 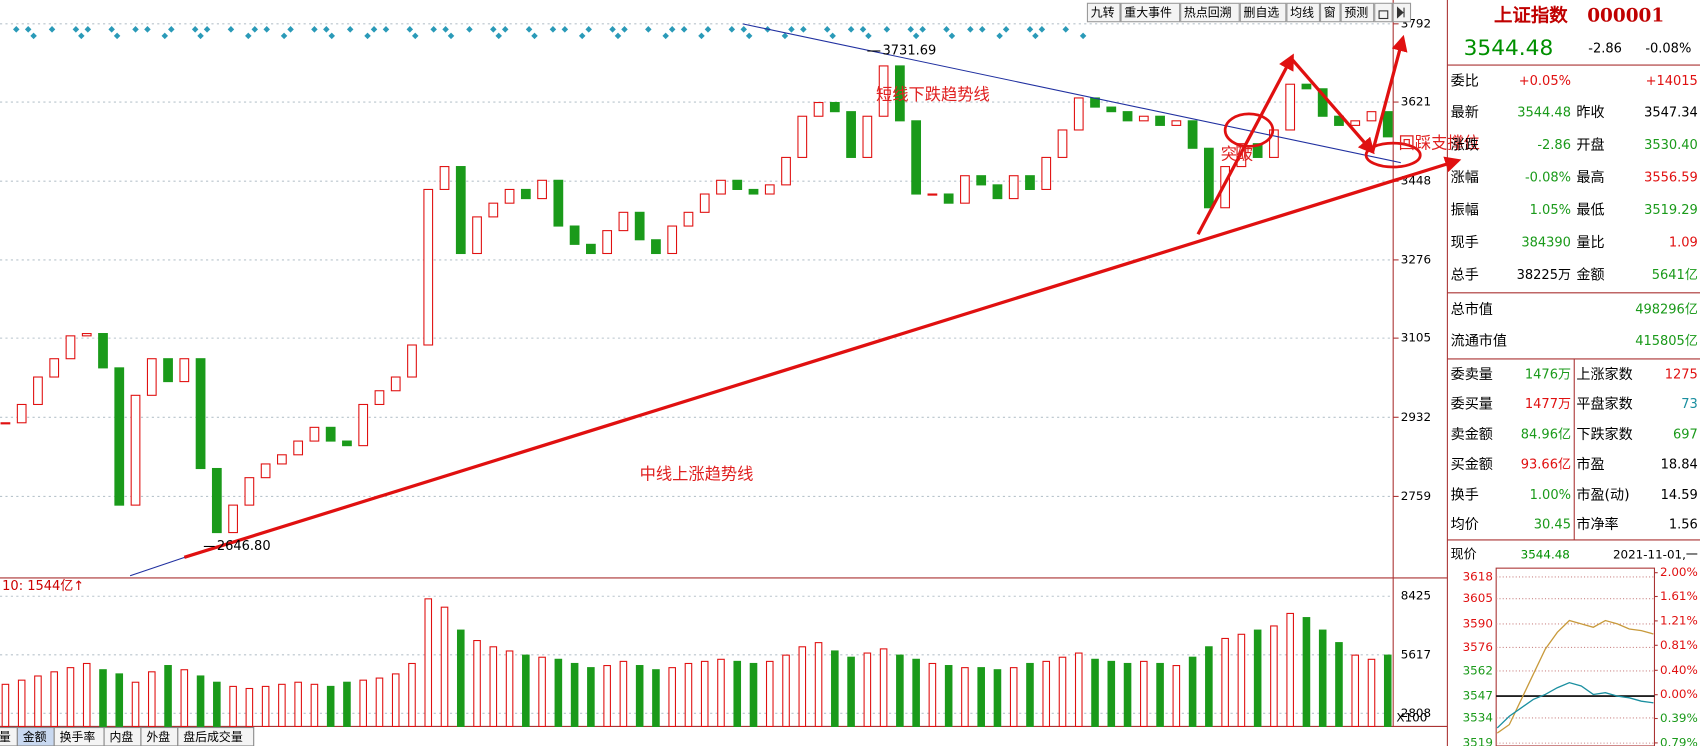 I want to click on row-value: 1.05%, so click(x=1550, y=210).